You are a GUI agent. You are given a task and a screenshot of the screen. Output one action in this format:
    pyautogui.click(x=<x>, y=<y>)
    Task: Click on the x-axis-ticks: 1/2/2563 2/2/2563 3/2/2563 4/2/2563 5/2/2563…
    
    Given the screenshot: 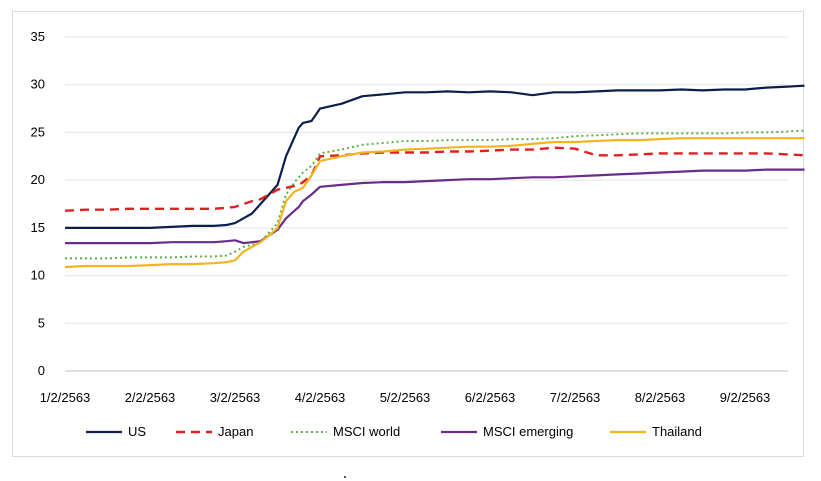 What is the action you would take?
    pyautogui.click(x=405, y=397)
    